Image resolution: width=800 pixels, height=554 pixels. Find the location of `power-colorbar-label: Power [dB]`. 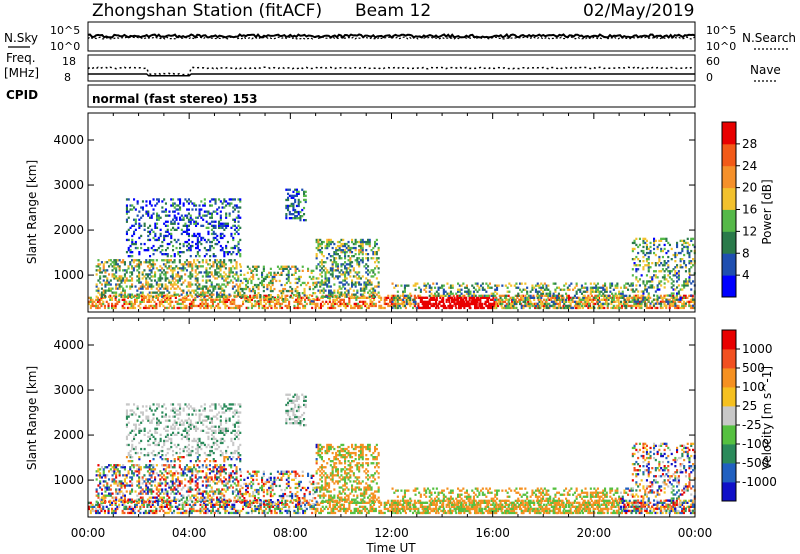

power-colorbar-label: Power [dB] is located at coordinates (767, 211).